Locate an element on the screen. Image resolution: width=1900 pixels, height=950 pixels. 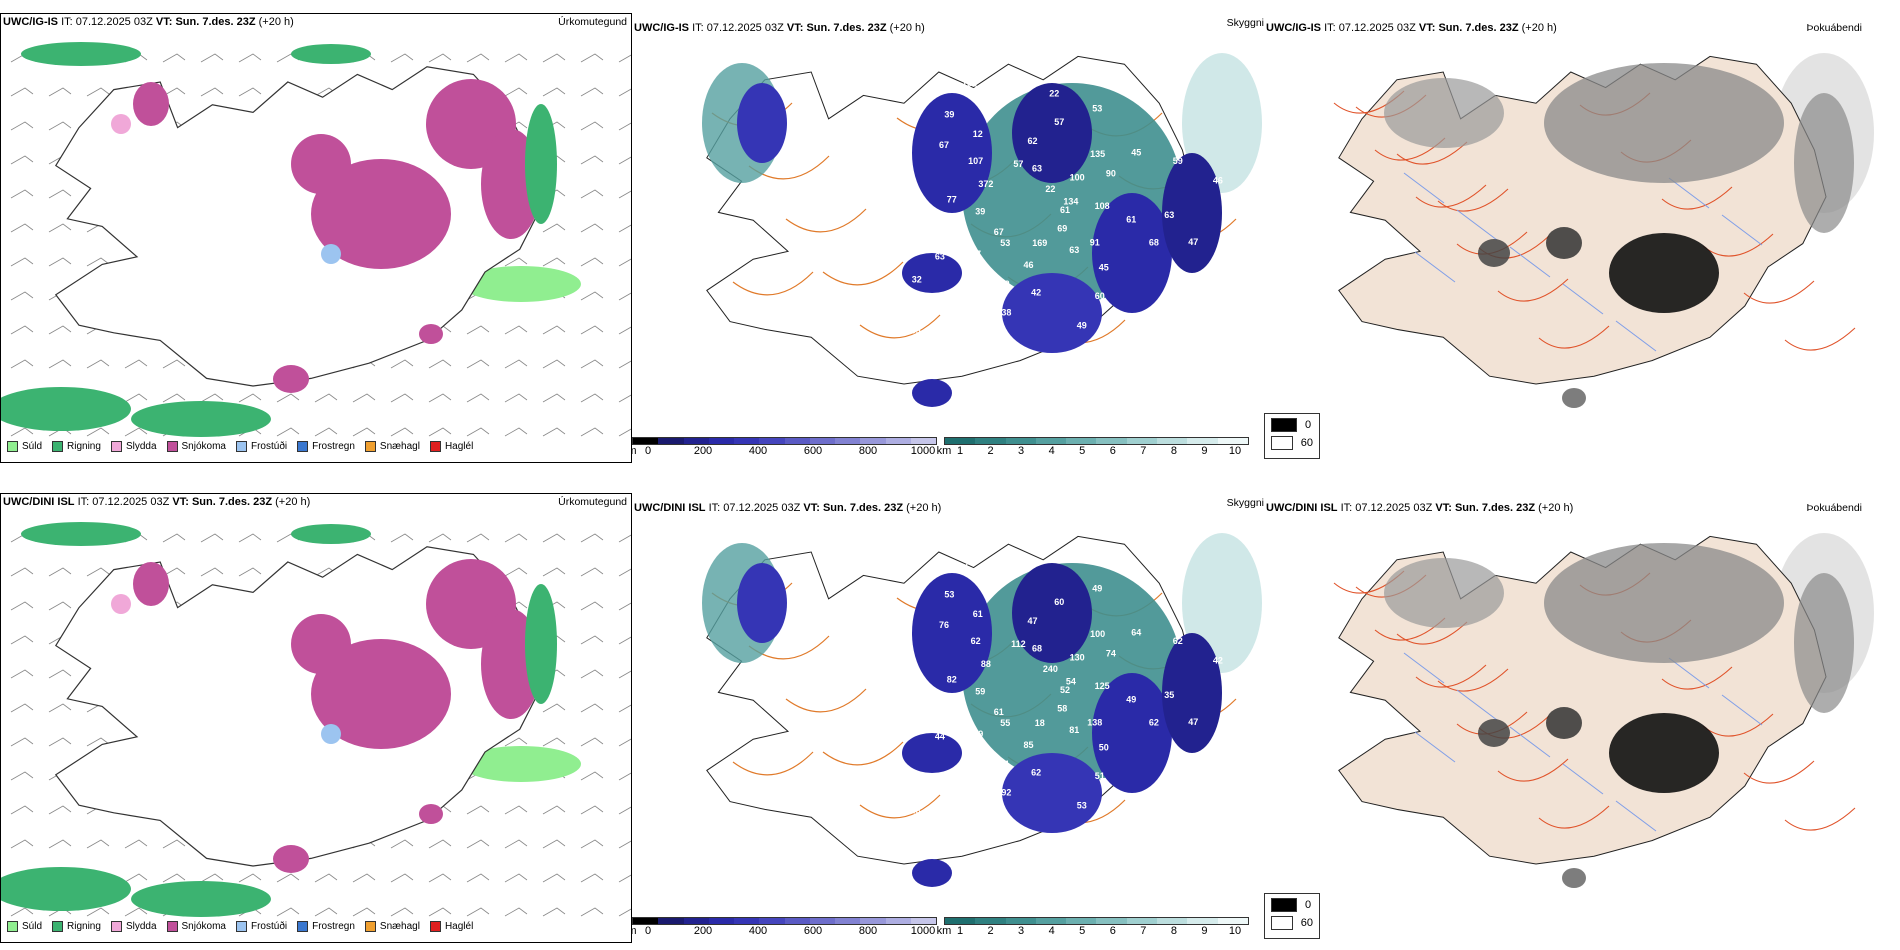
cloud-base-label: 91 is located at coordinates (1095, 242).